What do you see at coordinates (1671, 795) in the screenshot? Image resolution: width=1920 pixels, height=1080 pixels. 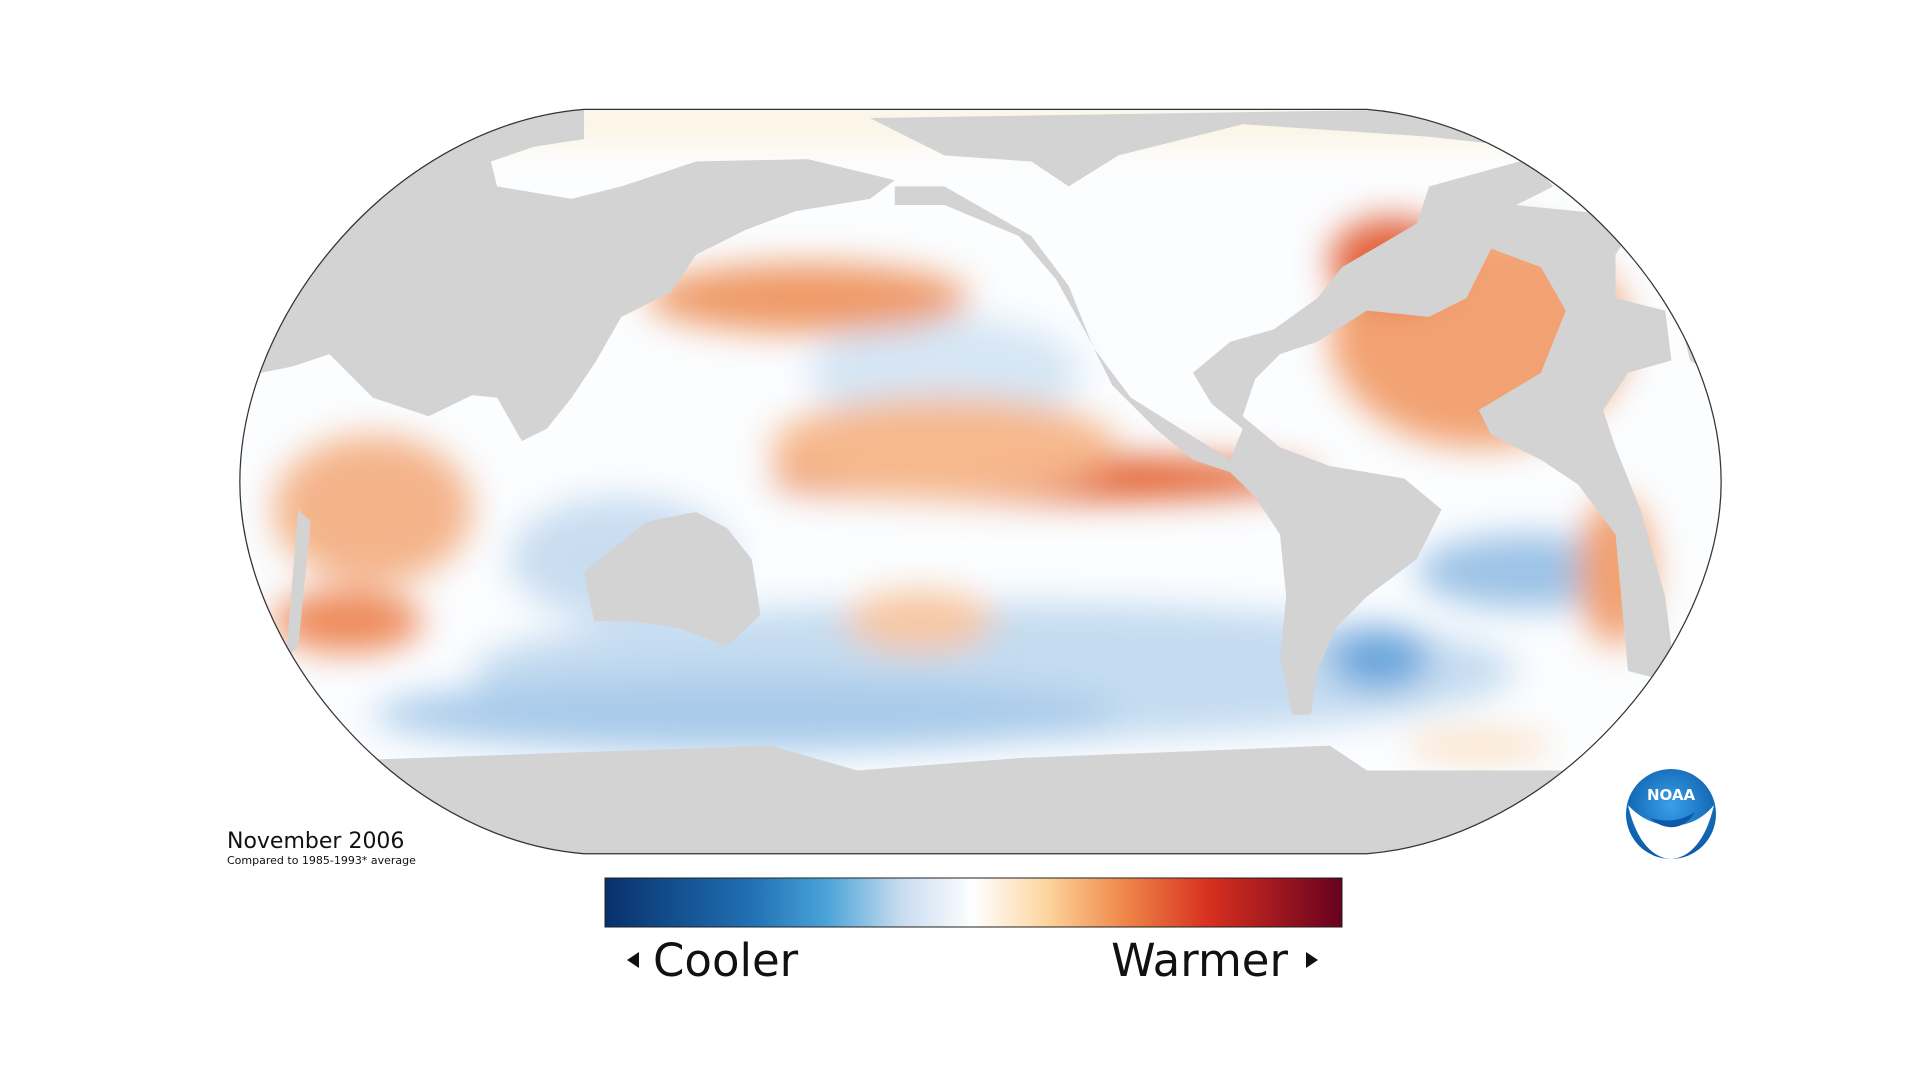 I see `logo-text: NOAA` at bounding box center [1671, 795].